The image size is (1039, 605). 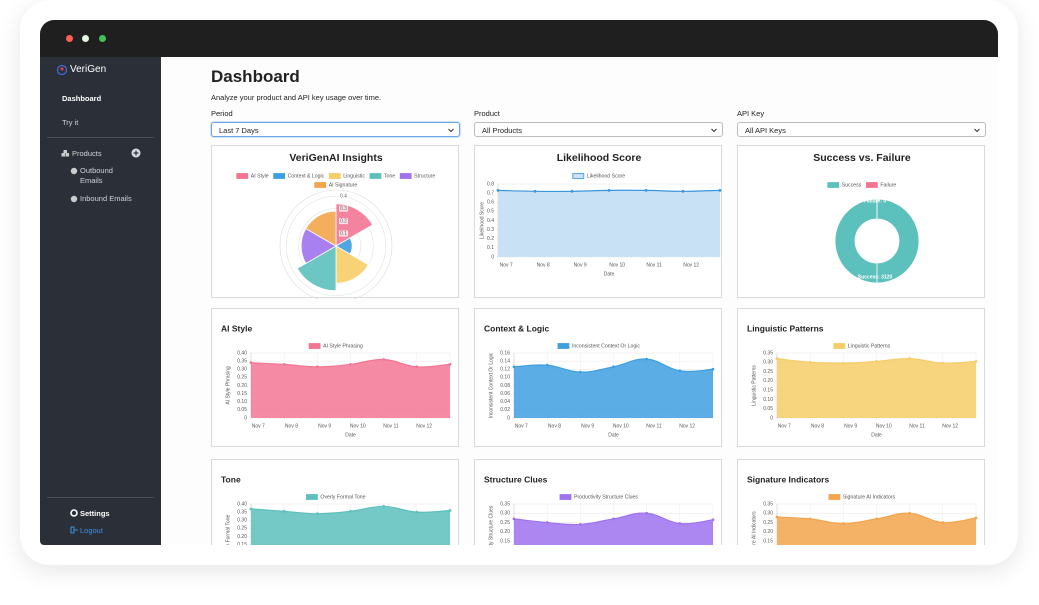 What do you see at coordinates (236, 328) in the screenshot?
I see `chart-title: AI Style` at bounding box center [236, 328].